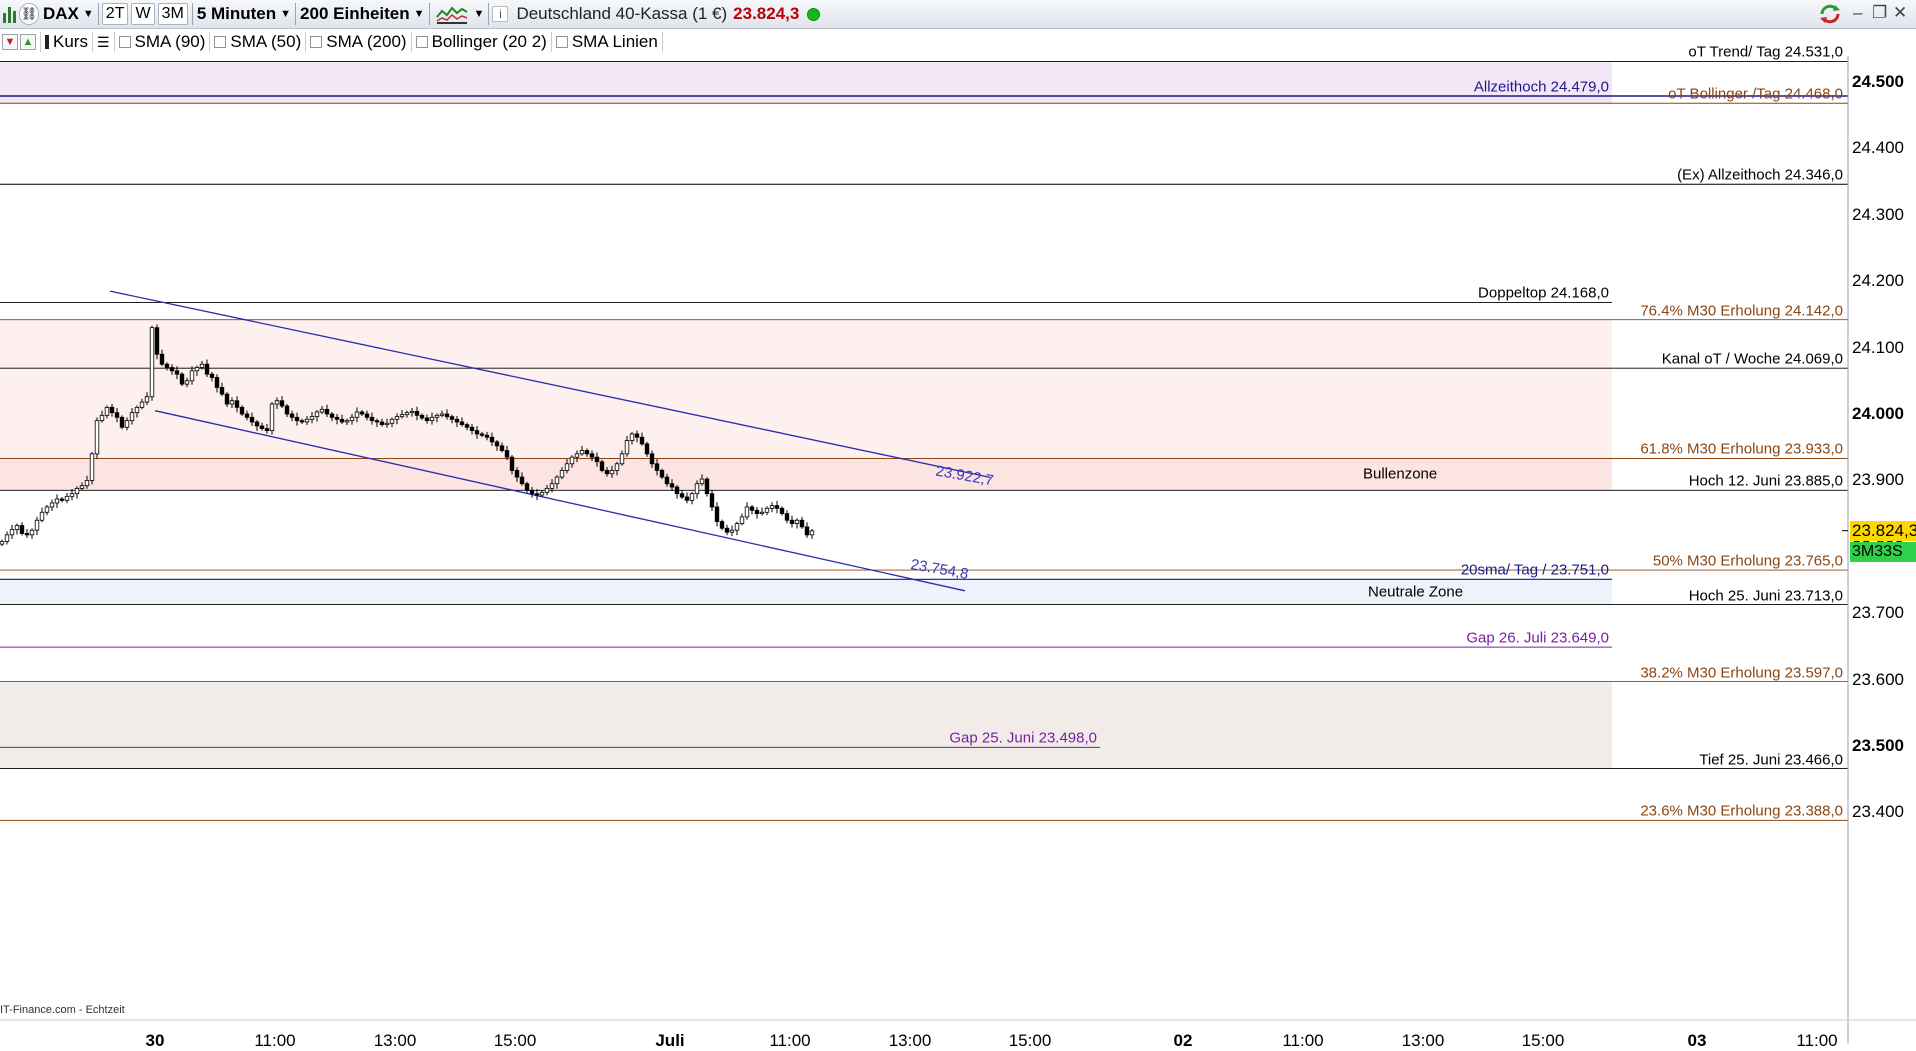 This screenshot has height=1051, width=1916. Describe the element at coordinates (362, 14) in the screenshot. I see `units-dropdown: 200 Einheiten ▼` at that location.